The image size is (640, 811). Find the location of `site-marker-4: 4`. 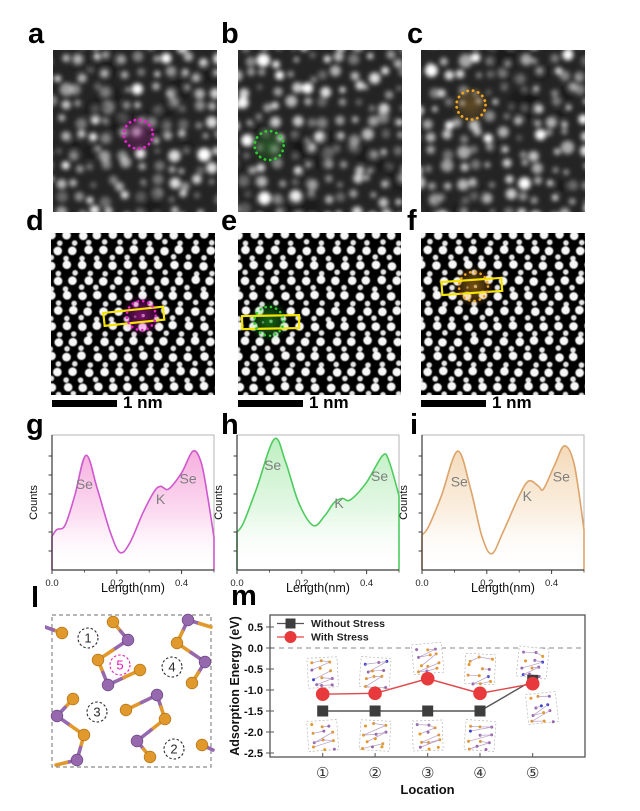

site-marker-4: 4 is located at coordinates (172, 667).